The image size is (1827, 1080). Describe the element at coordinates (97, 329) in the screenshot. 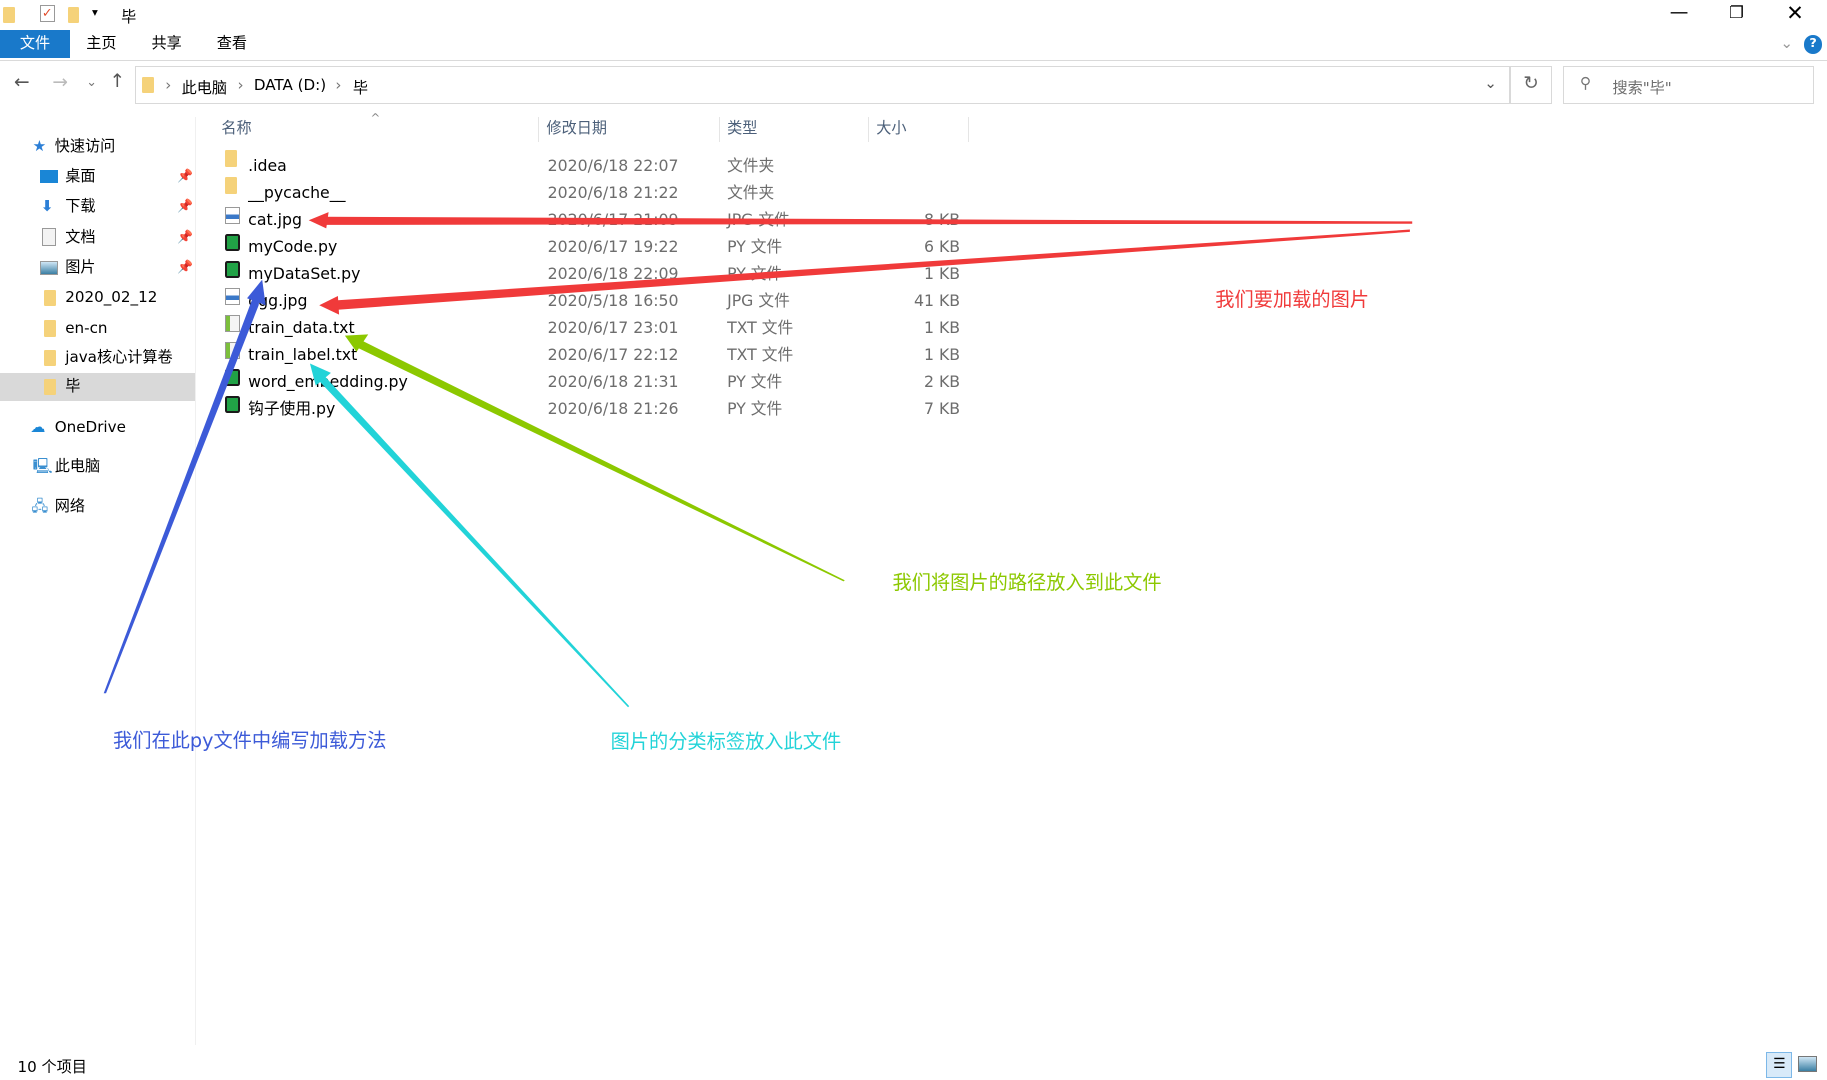

I see `sidebar-item-folder: en-cn` at that location.